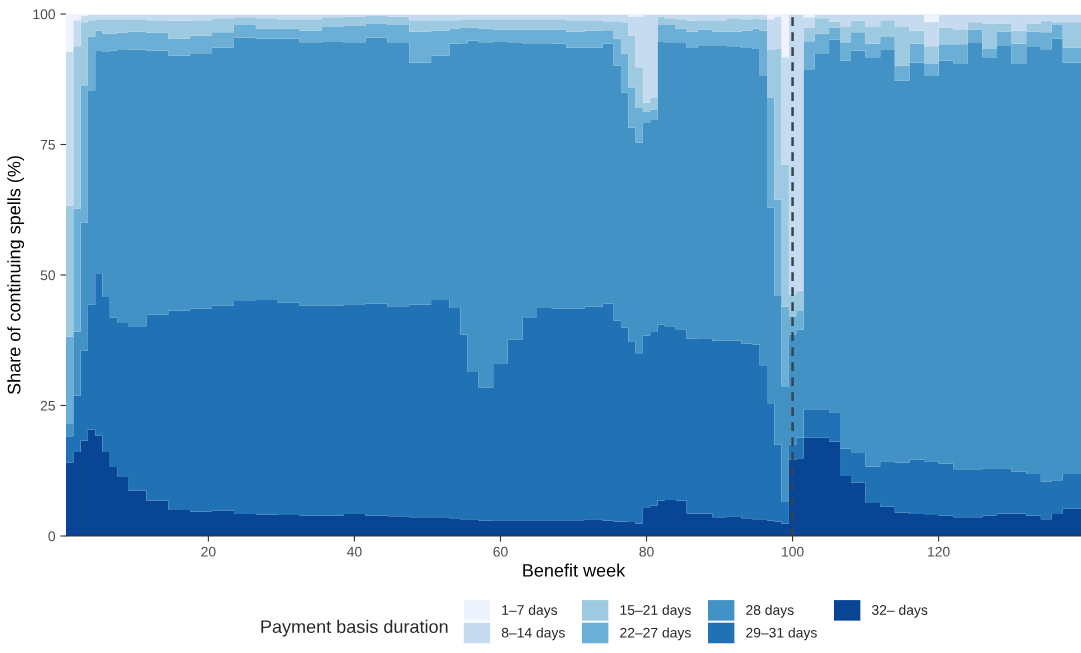  Describe the element at coordinates (47, 405) in the screenshot. I see `y-tick-label: 25` at that location.